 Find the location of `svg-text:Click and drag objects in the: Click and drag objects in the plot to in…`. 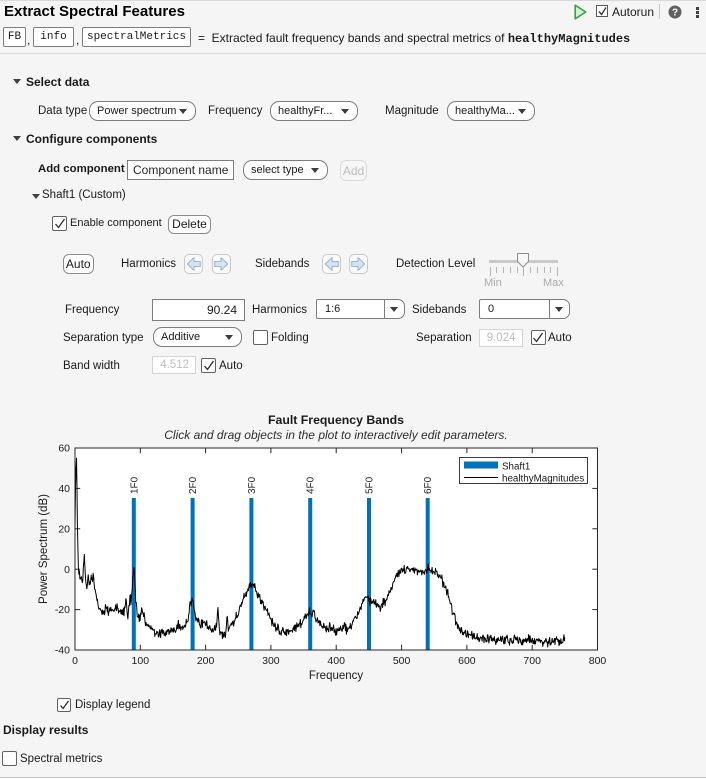

svg-text:Click and drag objects in the: Click and drag objects in the plot to in… is located at coordinates (336, 435).